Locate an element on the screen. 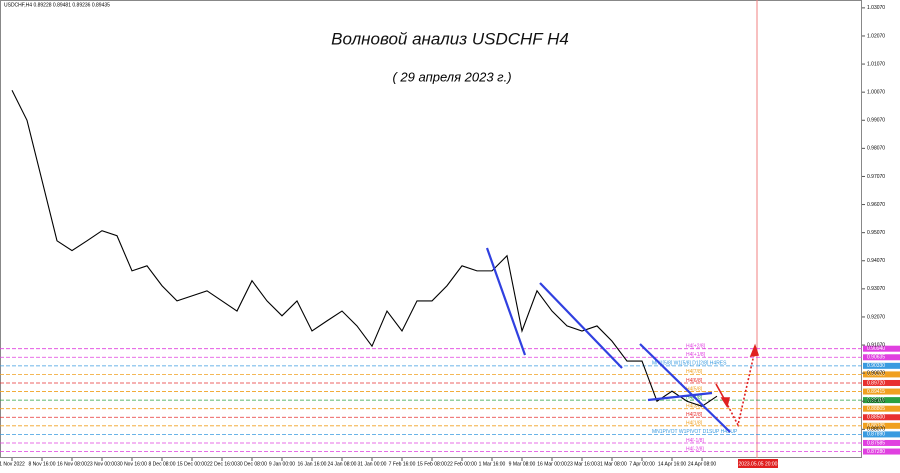  y-tick-label: 0.94070 is located at coordinates (876, 261).